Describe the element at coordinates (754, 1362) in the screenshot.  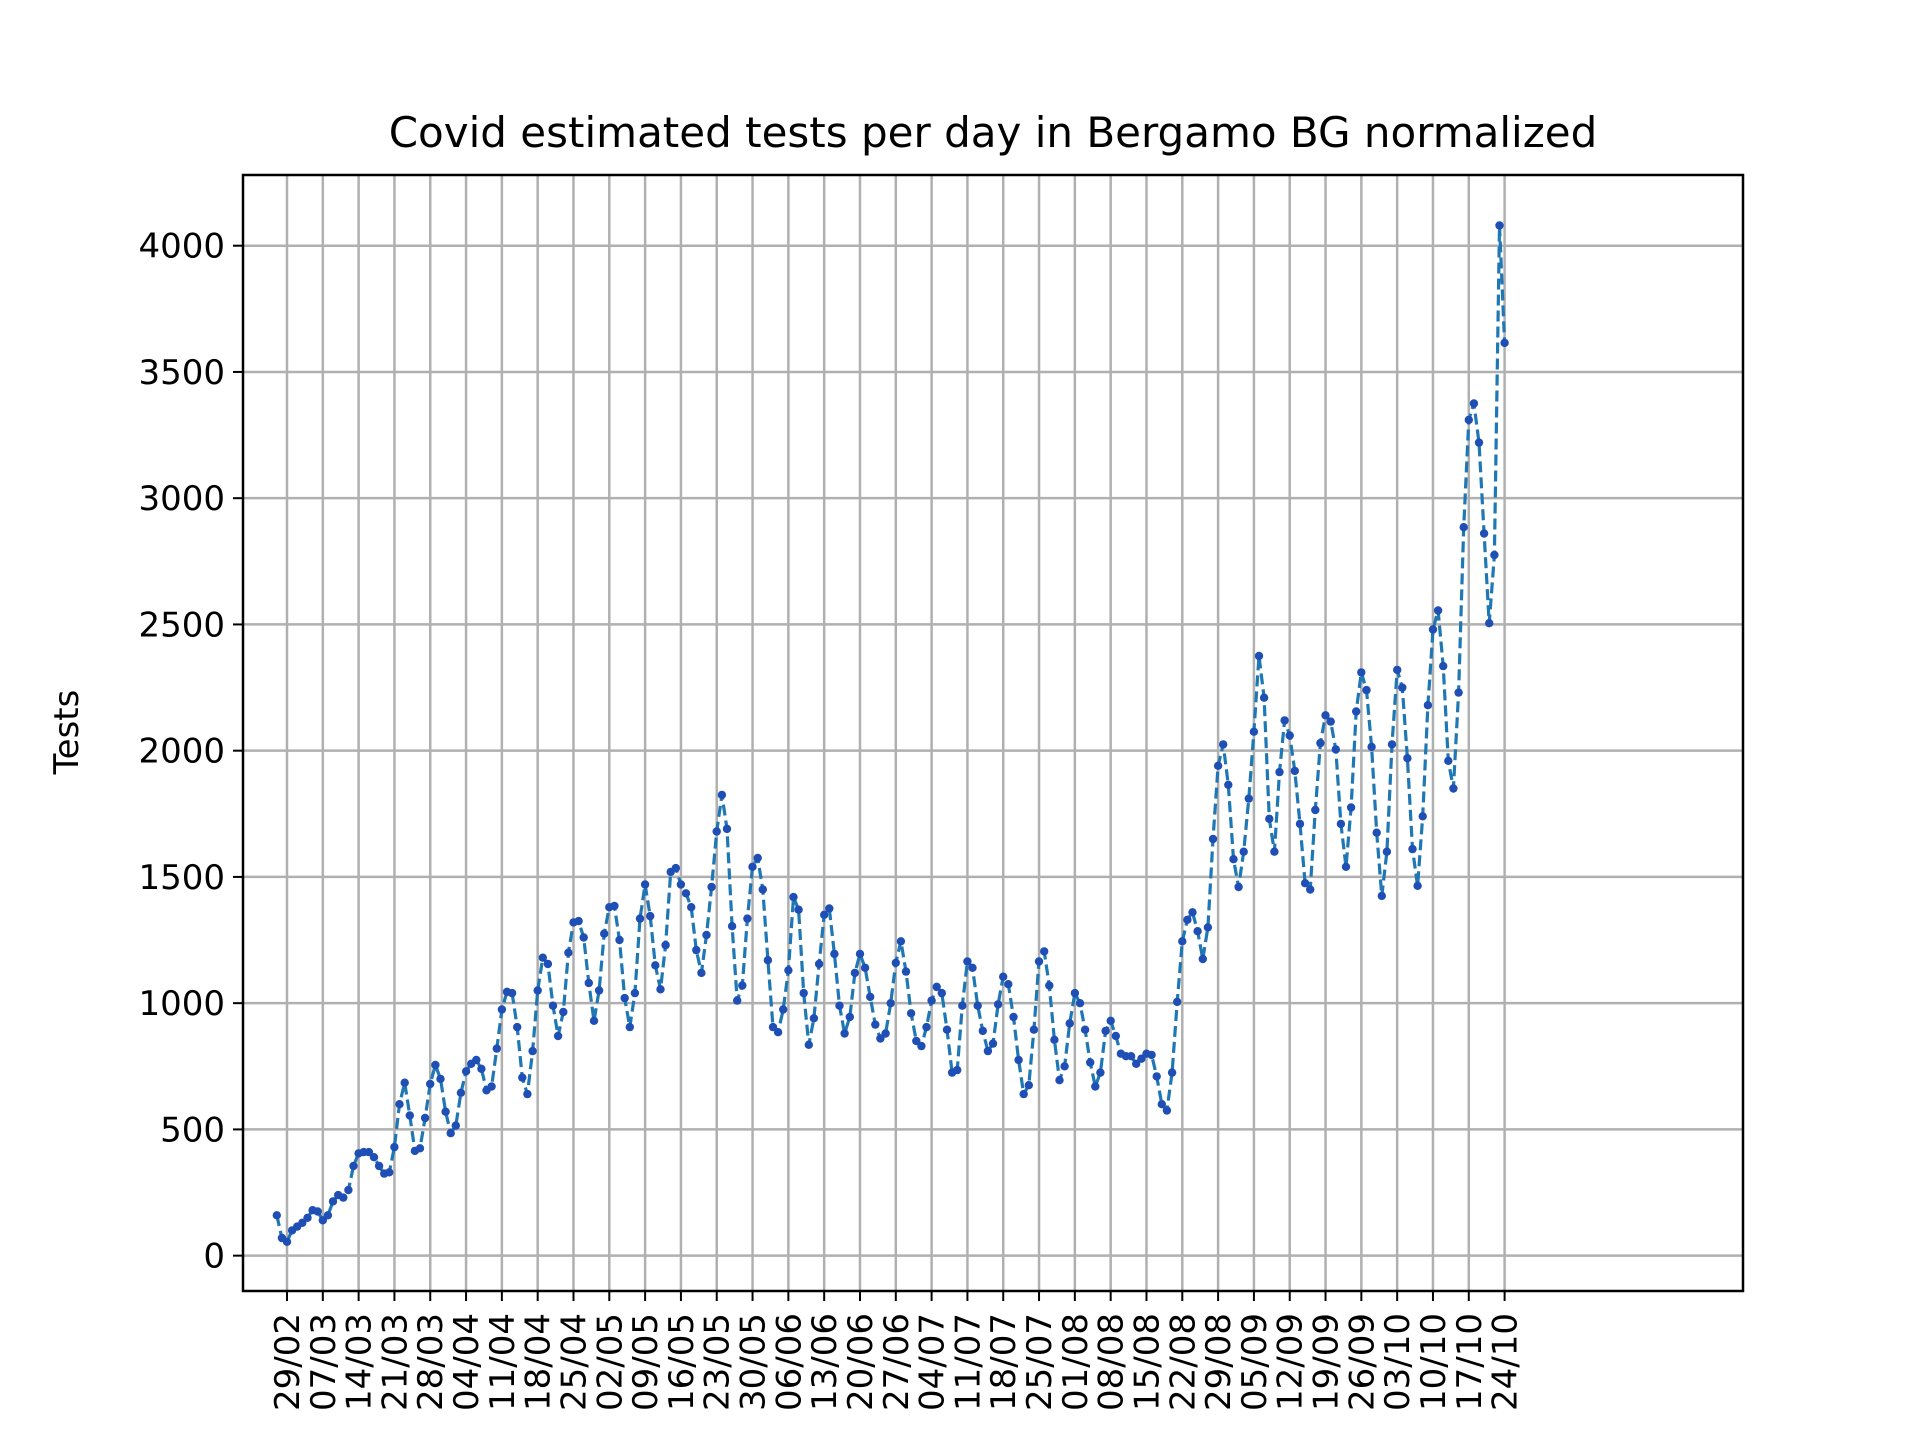
I see `x-tick-label: 30/05` at that location.